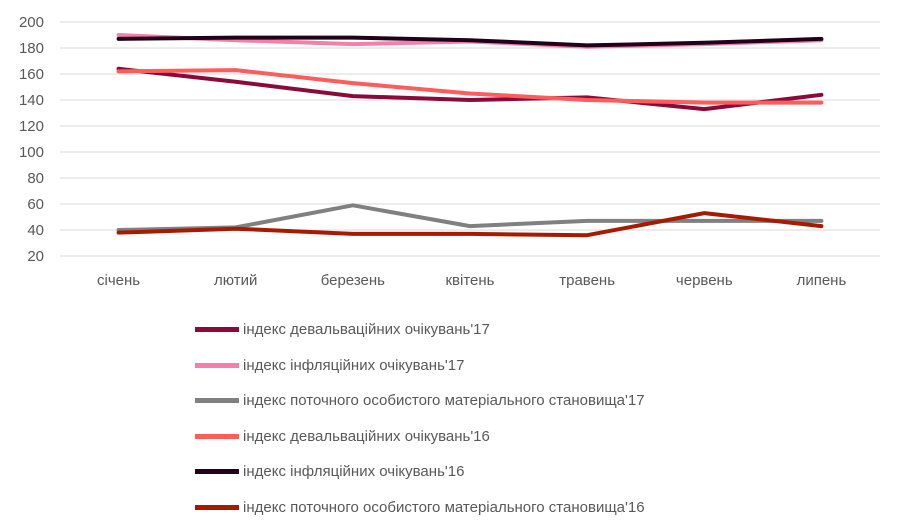 The width and height of the screenshot is (900, 525). What do you see at coordinates (118, 280) in the screenshot?
I see `x-tick-label: січень` at bounding box center [118, 280].